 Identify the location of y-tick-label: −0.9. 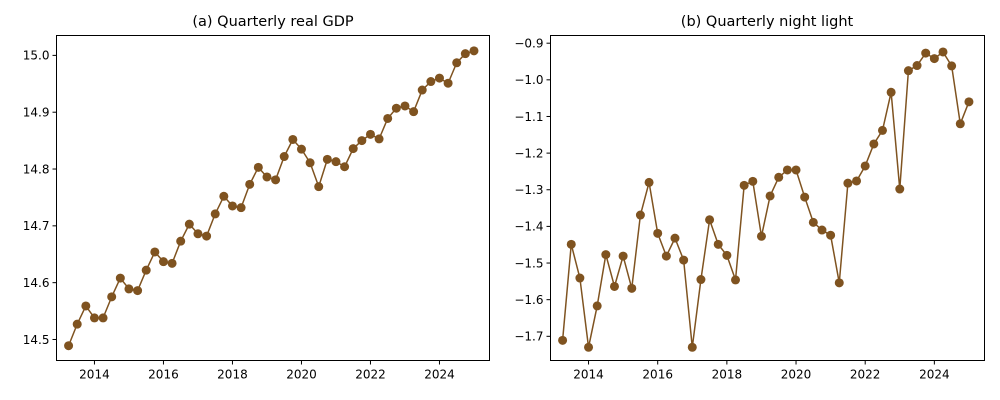
(528, 43).